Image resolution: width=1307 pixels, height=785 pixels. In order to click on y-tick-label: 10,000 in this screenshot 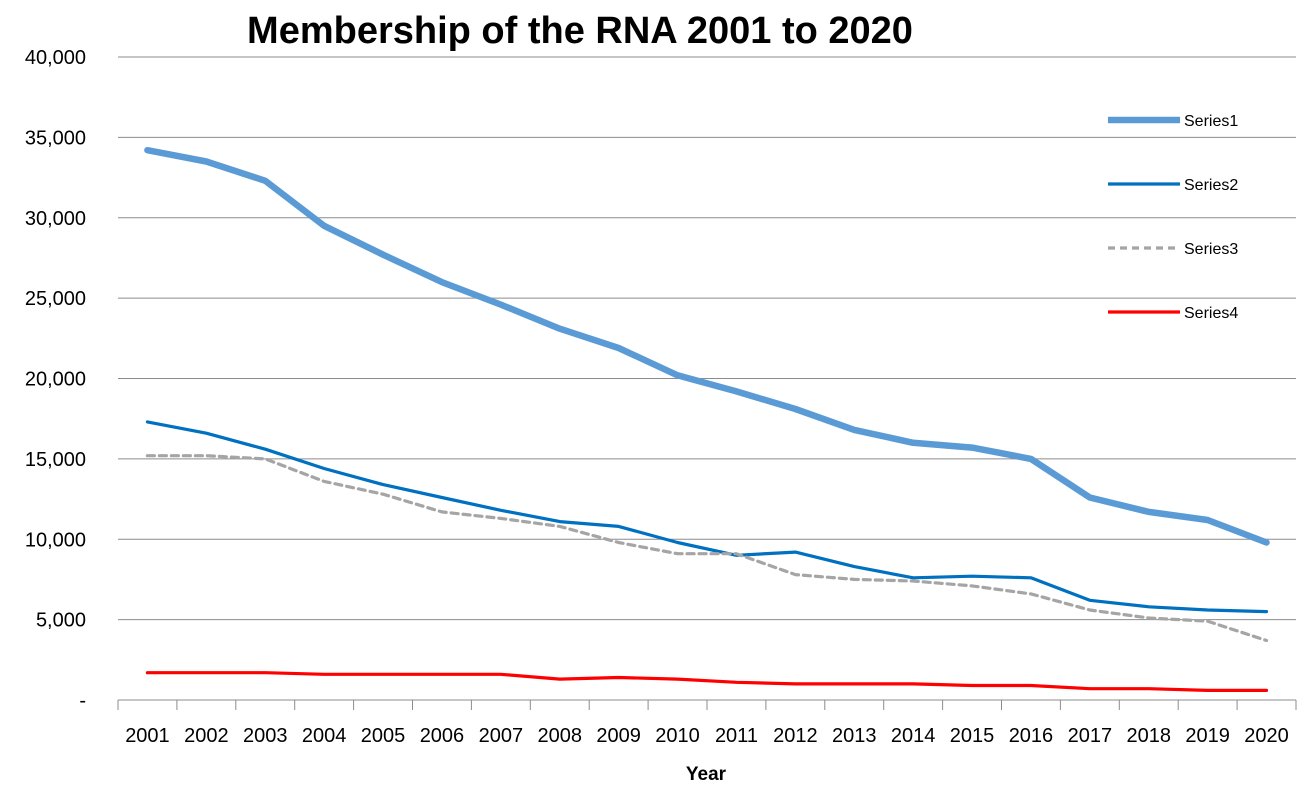, I will do `click(55, 540)`.